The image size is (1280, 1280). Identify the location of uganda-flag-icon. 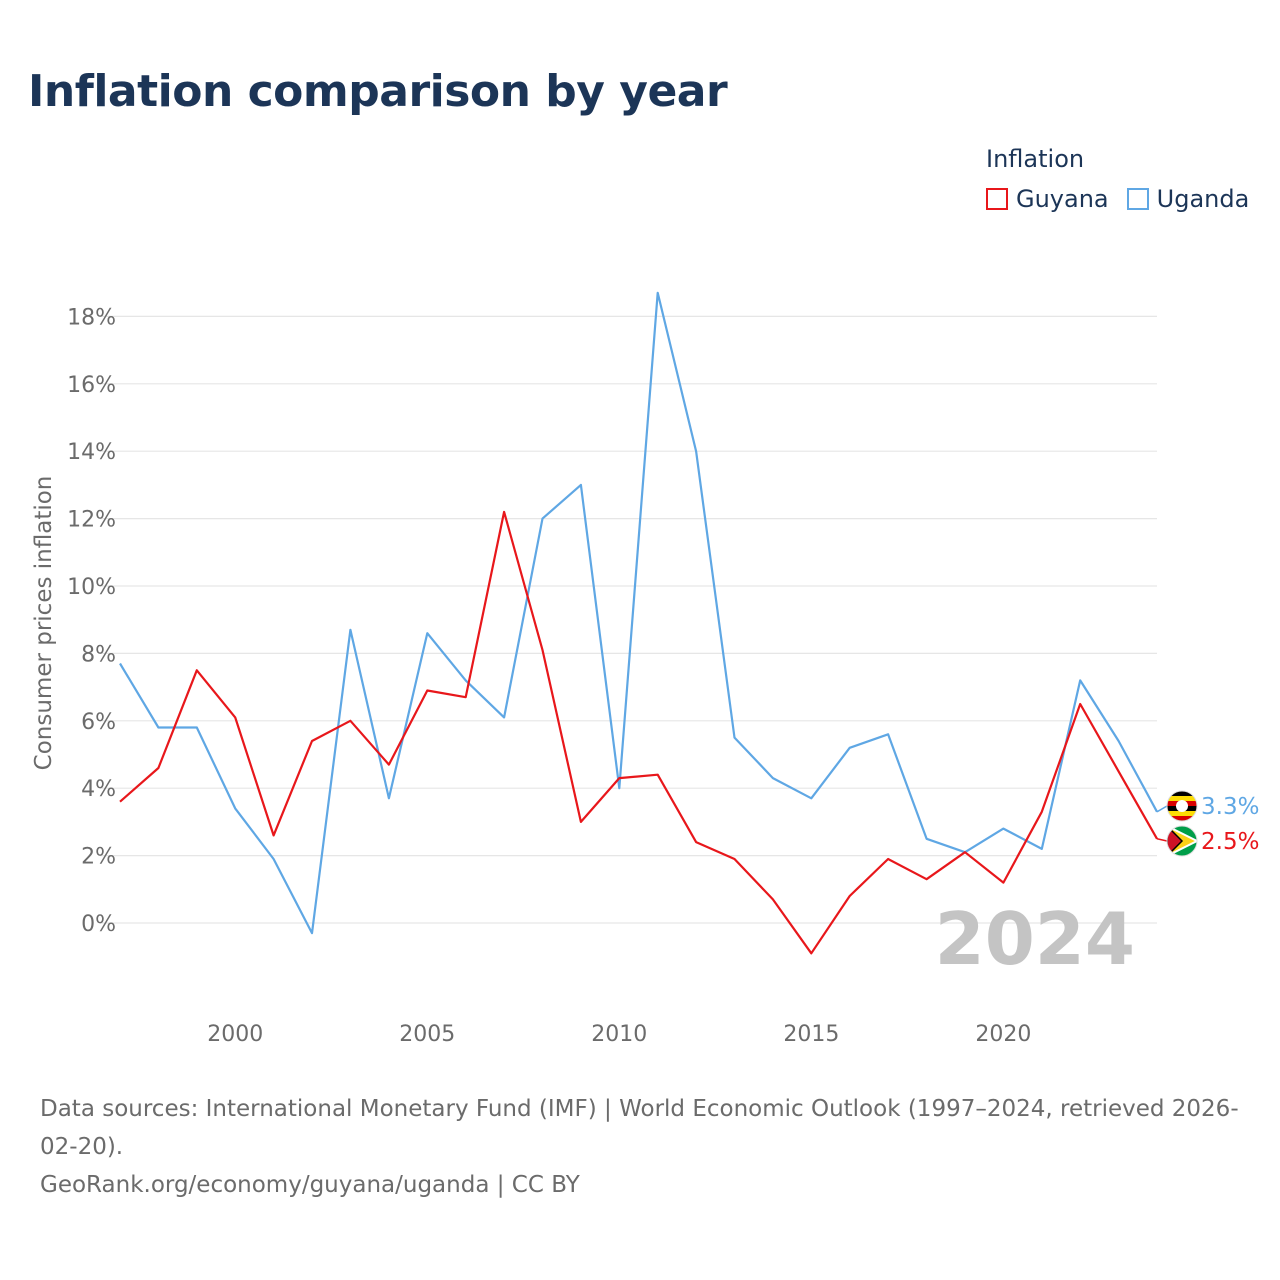
(1182, 806).